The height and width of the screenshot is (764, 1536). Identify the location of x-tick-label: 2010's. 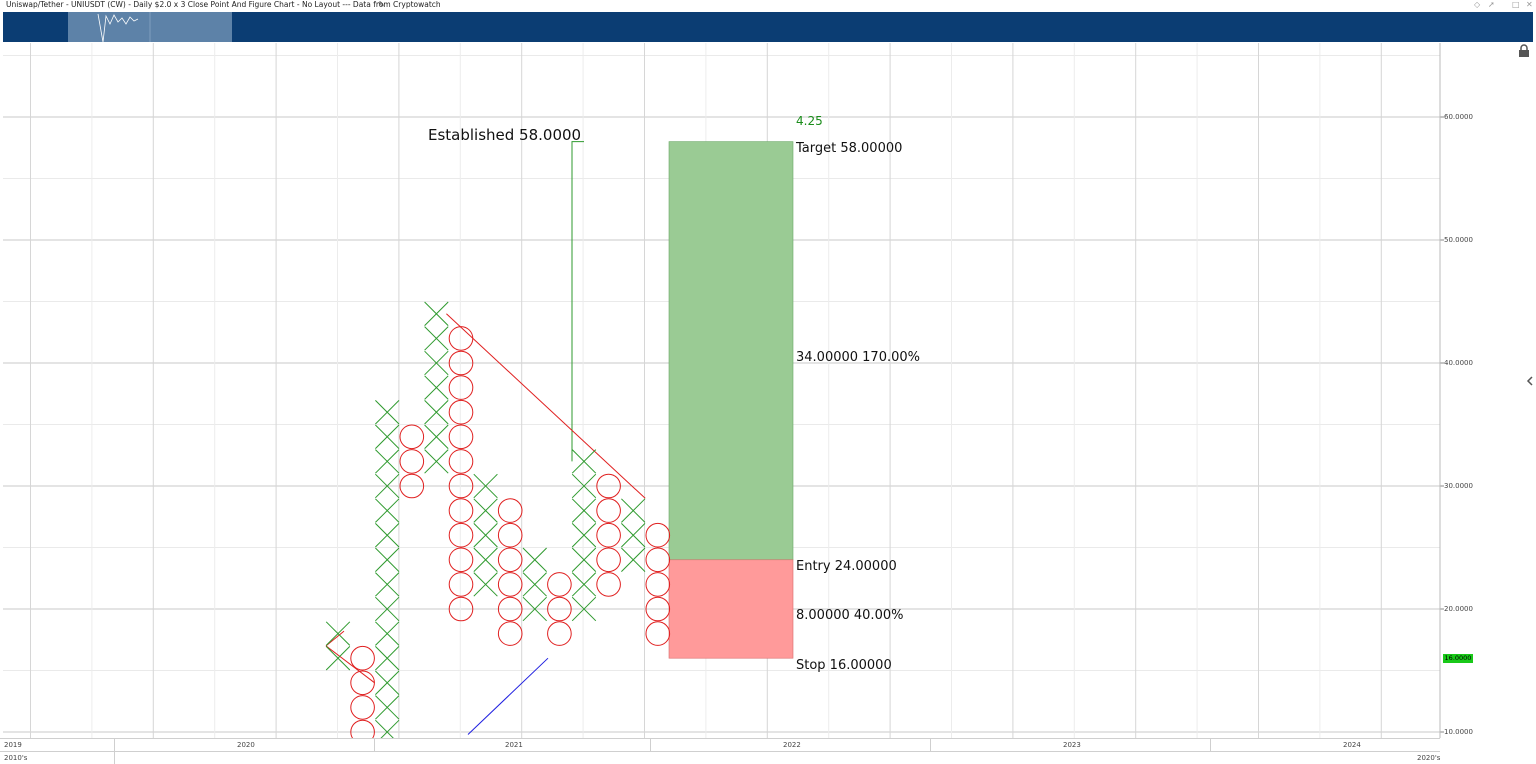
(16, 758).